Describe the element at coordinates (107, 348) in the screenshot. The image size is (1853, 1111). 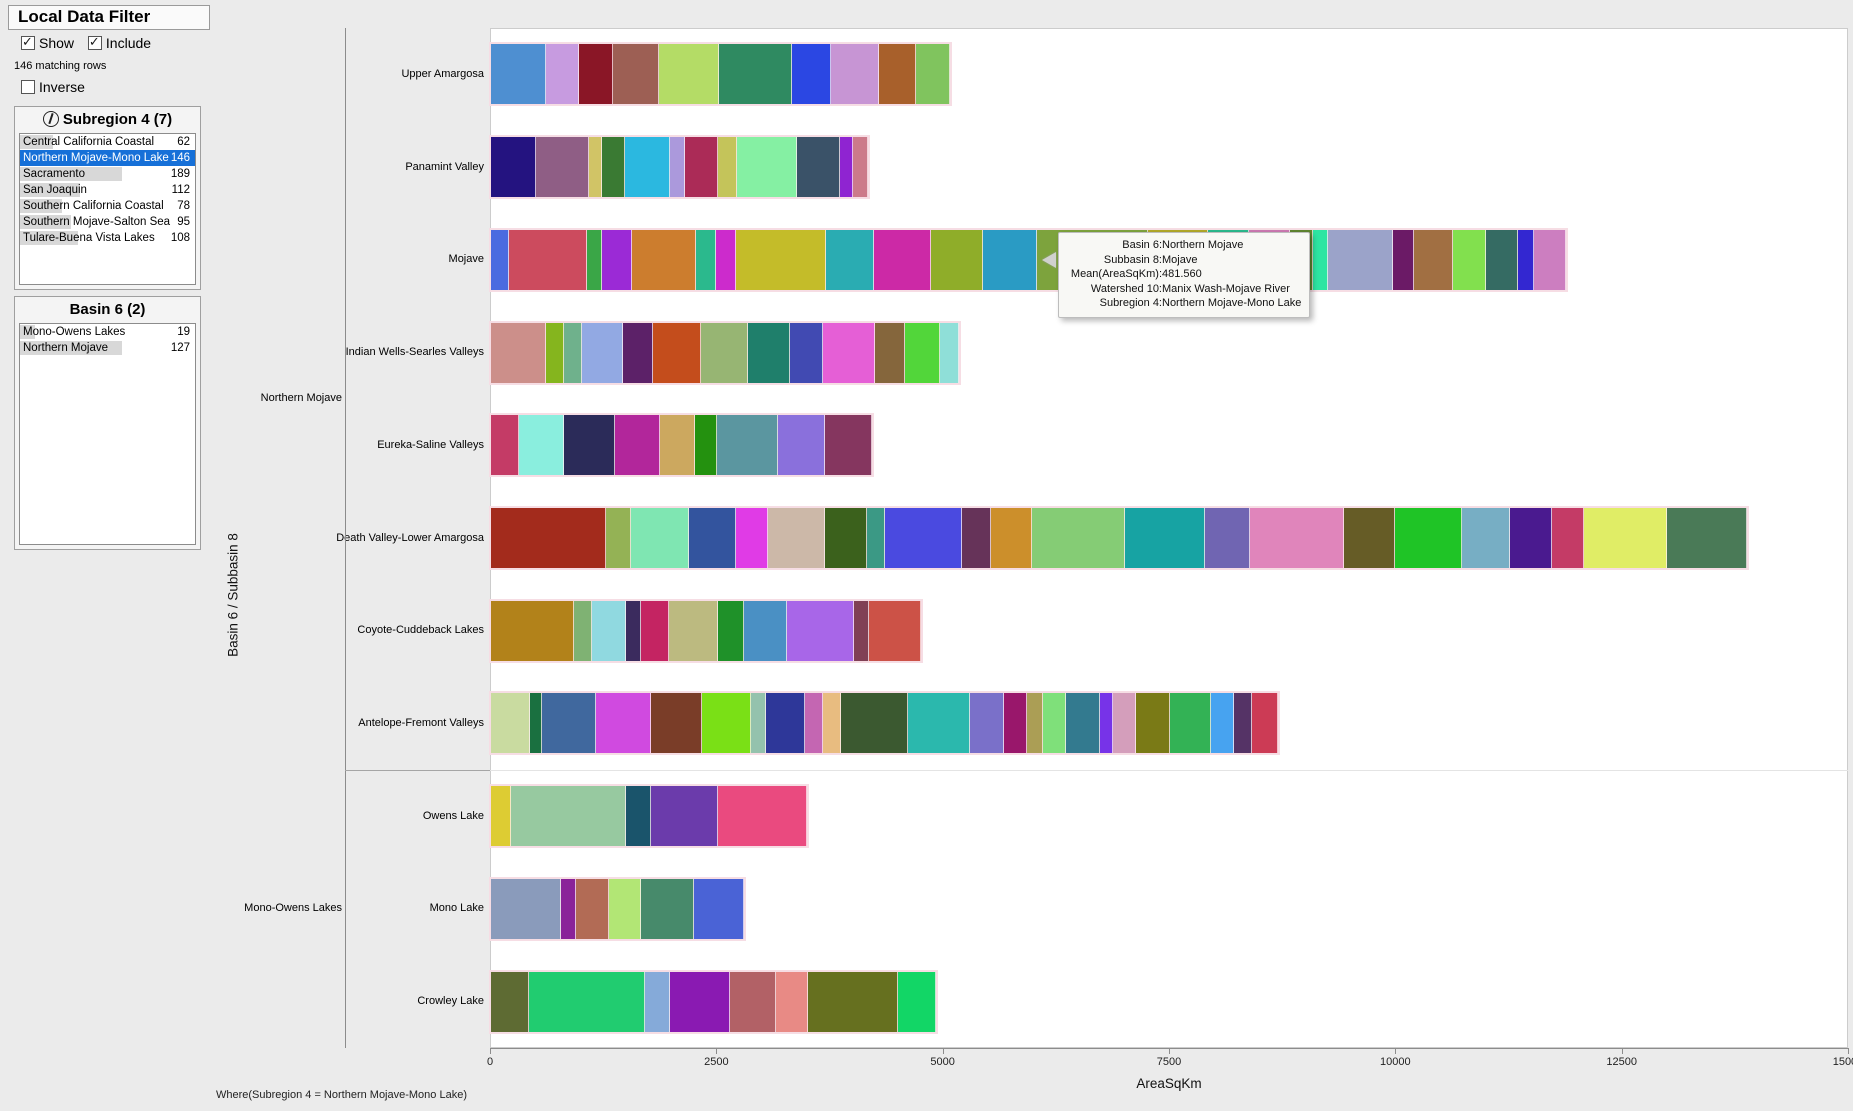
I see `filter-list-item: Northern Mojave 127` at that location.